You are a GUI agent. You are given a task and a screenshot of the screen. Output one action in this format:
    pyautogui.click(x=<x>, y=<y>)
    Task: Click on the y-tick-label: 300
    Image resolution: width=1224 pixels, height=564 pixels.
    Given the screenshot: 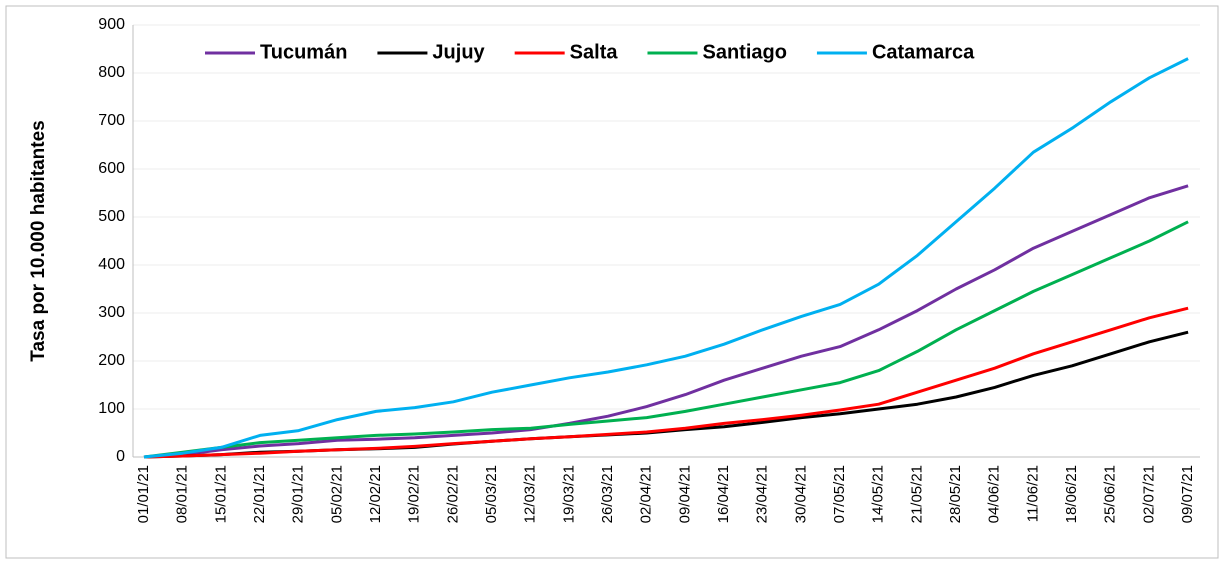 What is the action you would take?
    pyautogui.click(x=111, y=312)
    